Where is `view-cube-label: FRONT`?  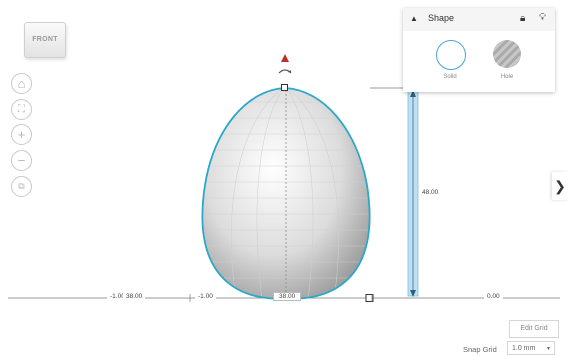 view-cube-label: FRONT is located at coordinates (45, 39).